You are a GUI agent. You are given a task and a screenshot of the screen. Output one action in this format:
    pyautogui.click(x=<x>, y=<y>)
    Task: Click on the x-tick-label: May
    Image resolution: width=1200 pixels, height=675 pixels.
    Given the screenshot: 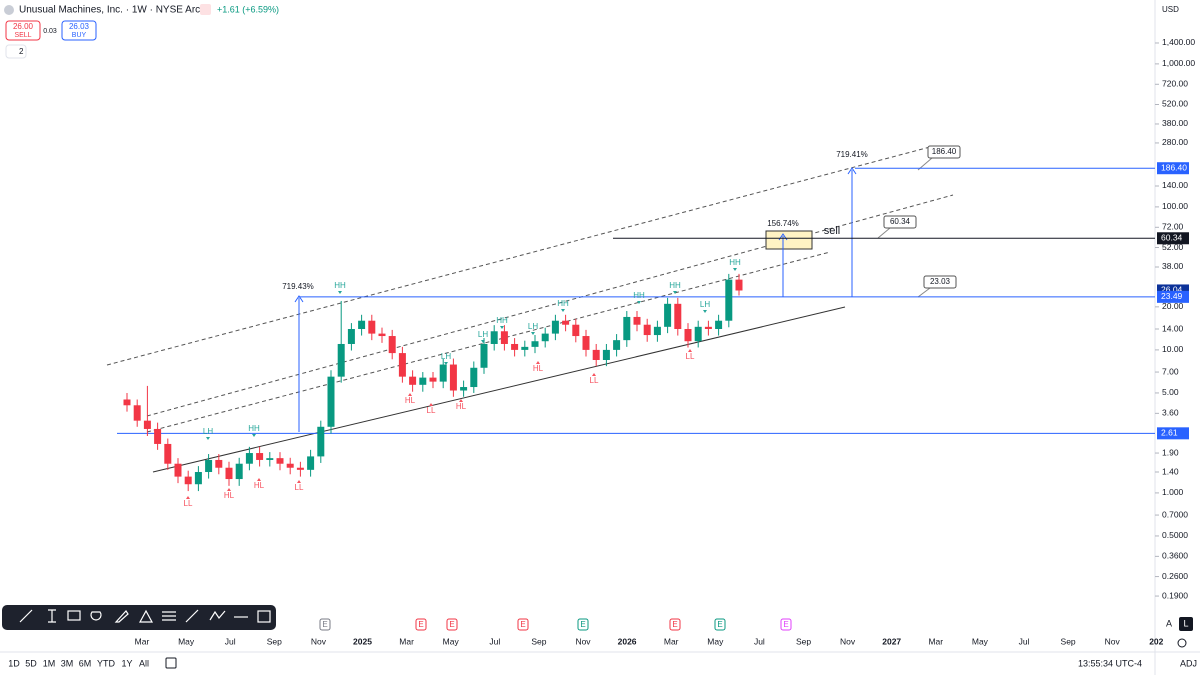 What is the action you would take?
    pyautogui.click(x=980, y=641)
    